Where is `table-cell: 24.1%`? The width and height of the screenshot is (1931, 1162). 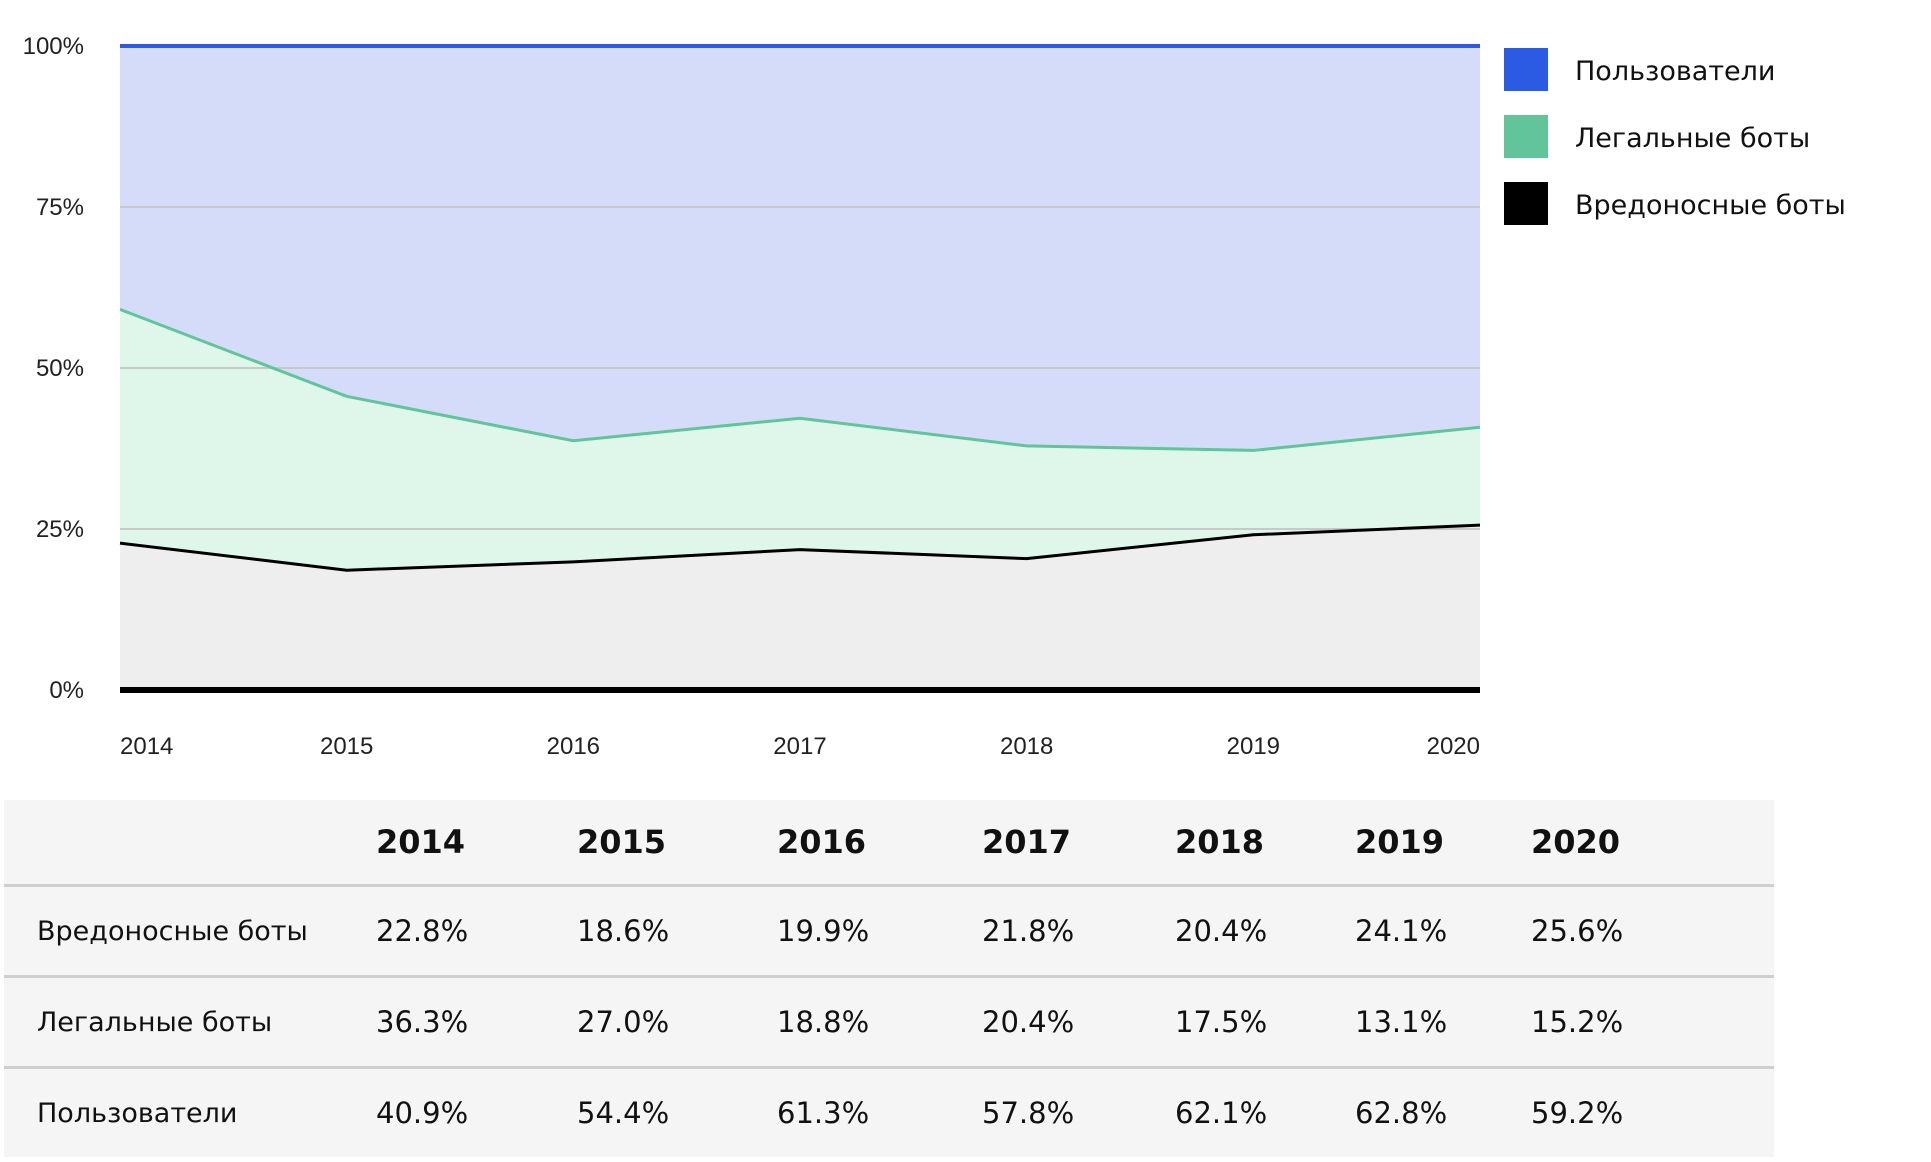 table-cell: 24.1% is located at coordinates (1443, 931).